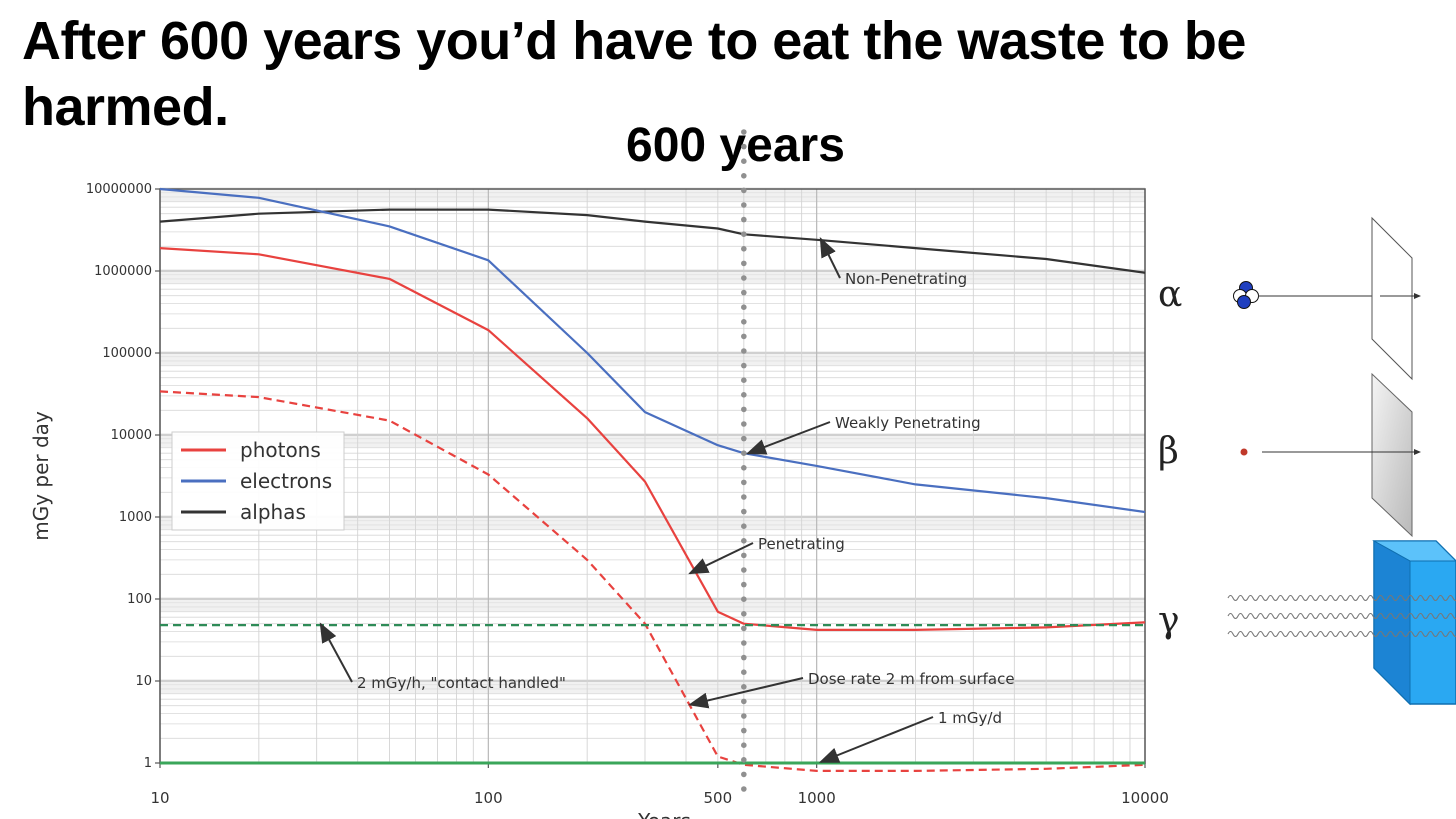 The width and height of the screenshot is (1456, 819). I want to click on y-tick-label: 10000, so click(131, 435).